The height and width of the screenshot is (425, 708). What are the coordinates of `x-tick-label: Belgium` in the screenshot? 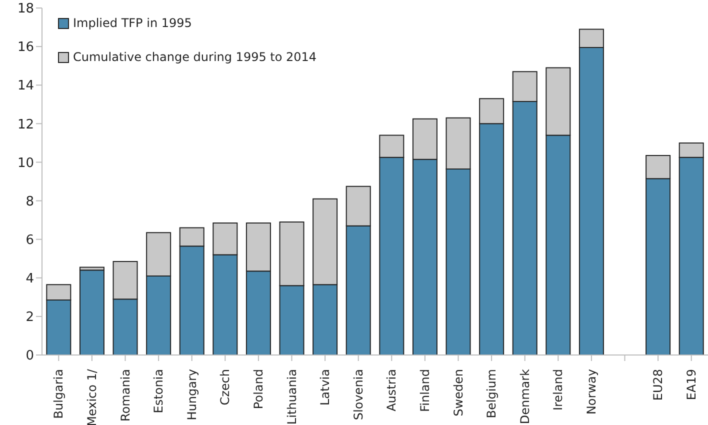 It's located at (491, 393).